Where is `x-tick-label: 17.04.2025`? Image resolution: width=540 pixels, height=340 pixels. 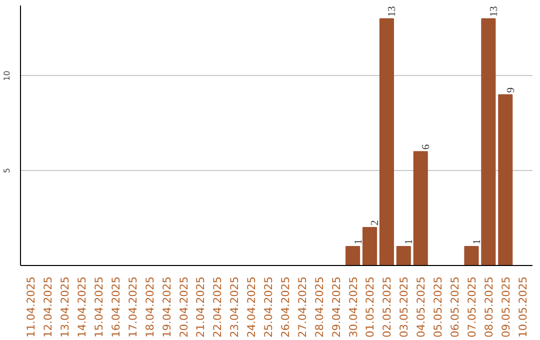
x-tick-label: 17.04.2025 is located at coordinates (133, 307).